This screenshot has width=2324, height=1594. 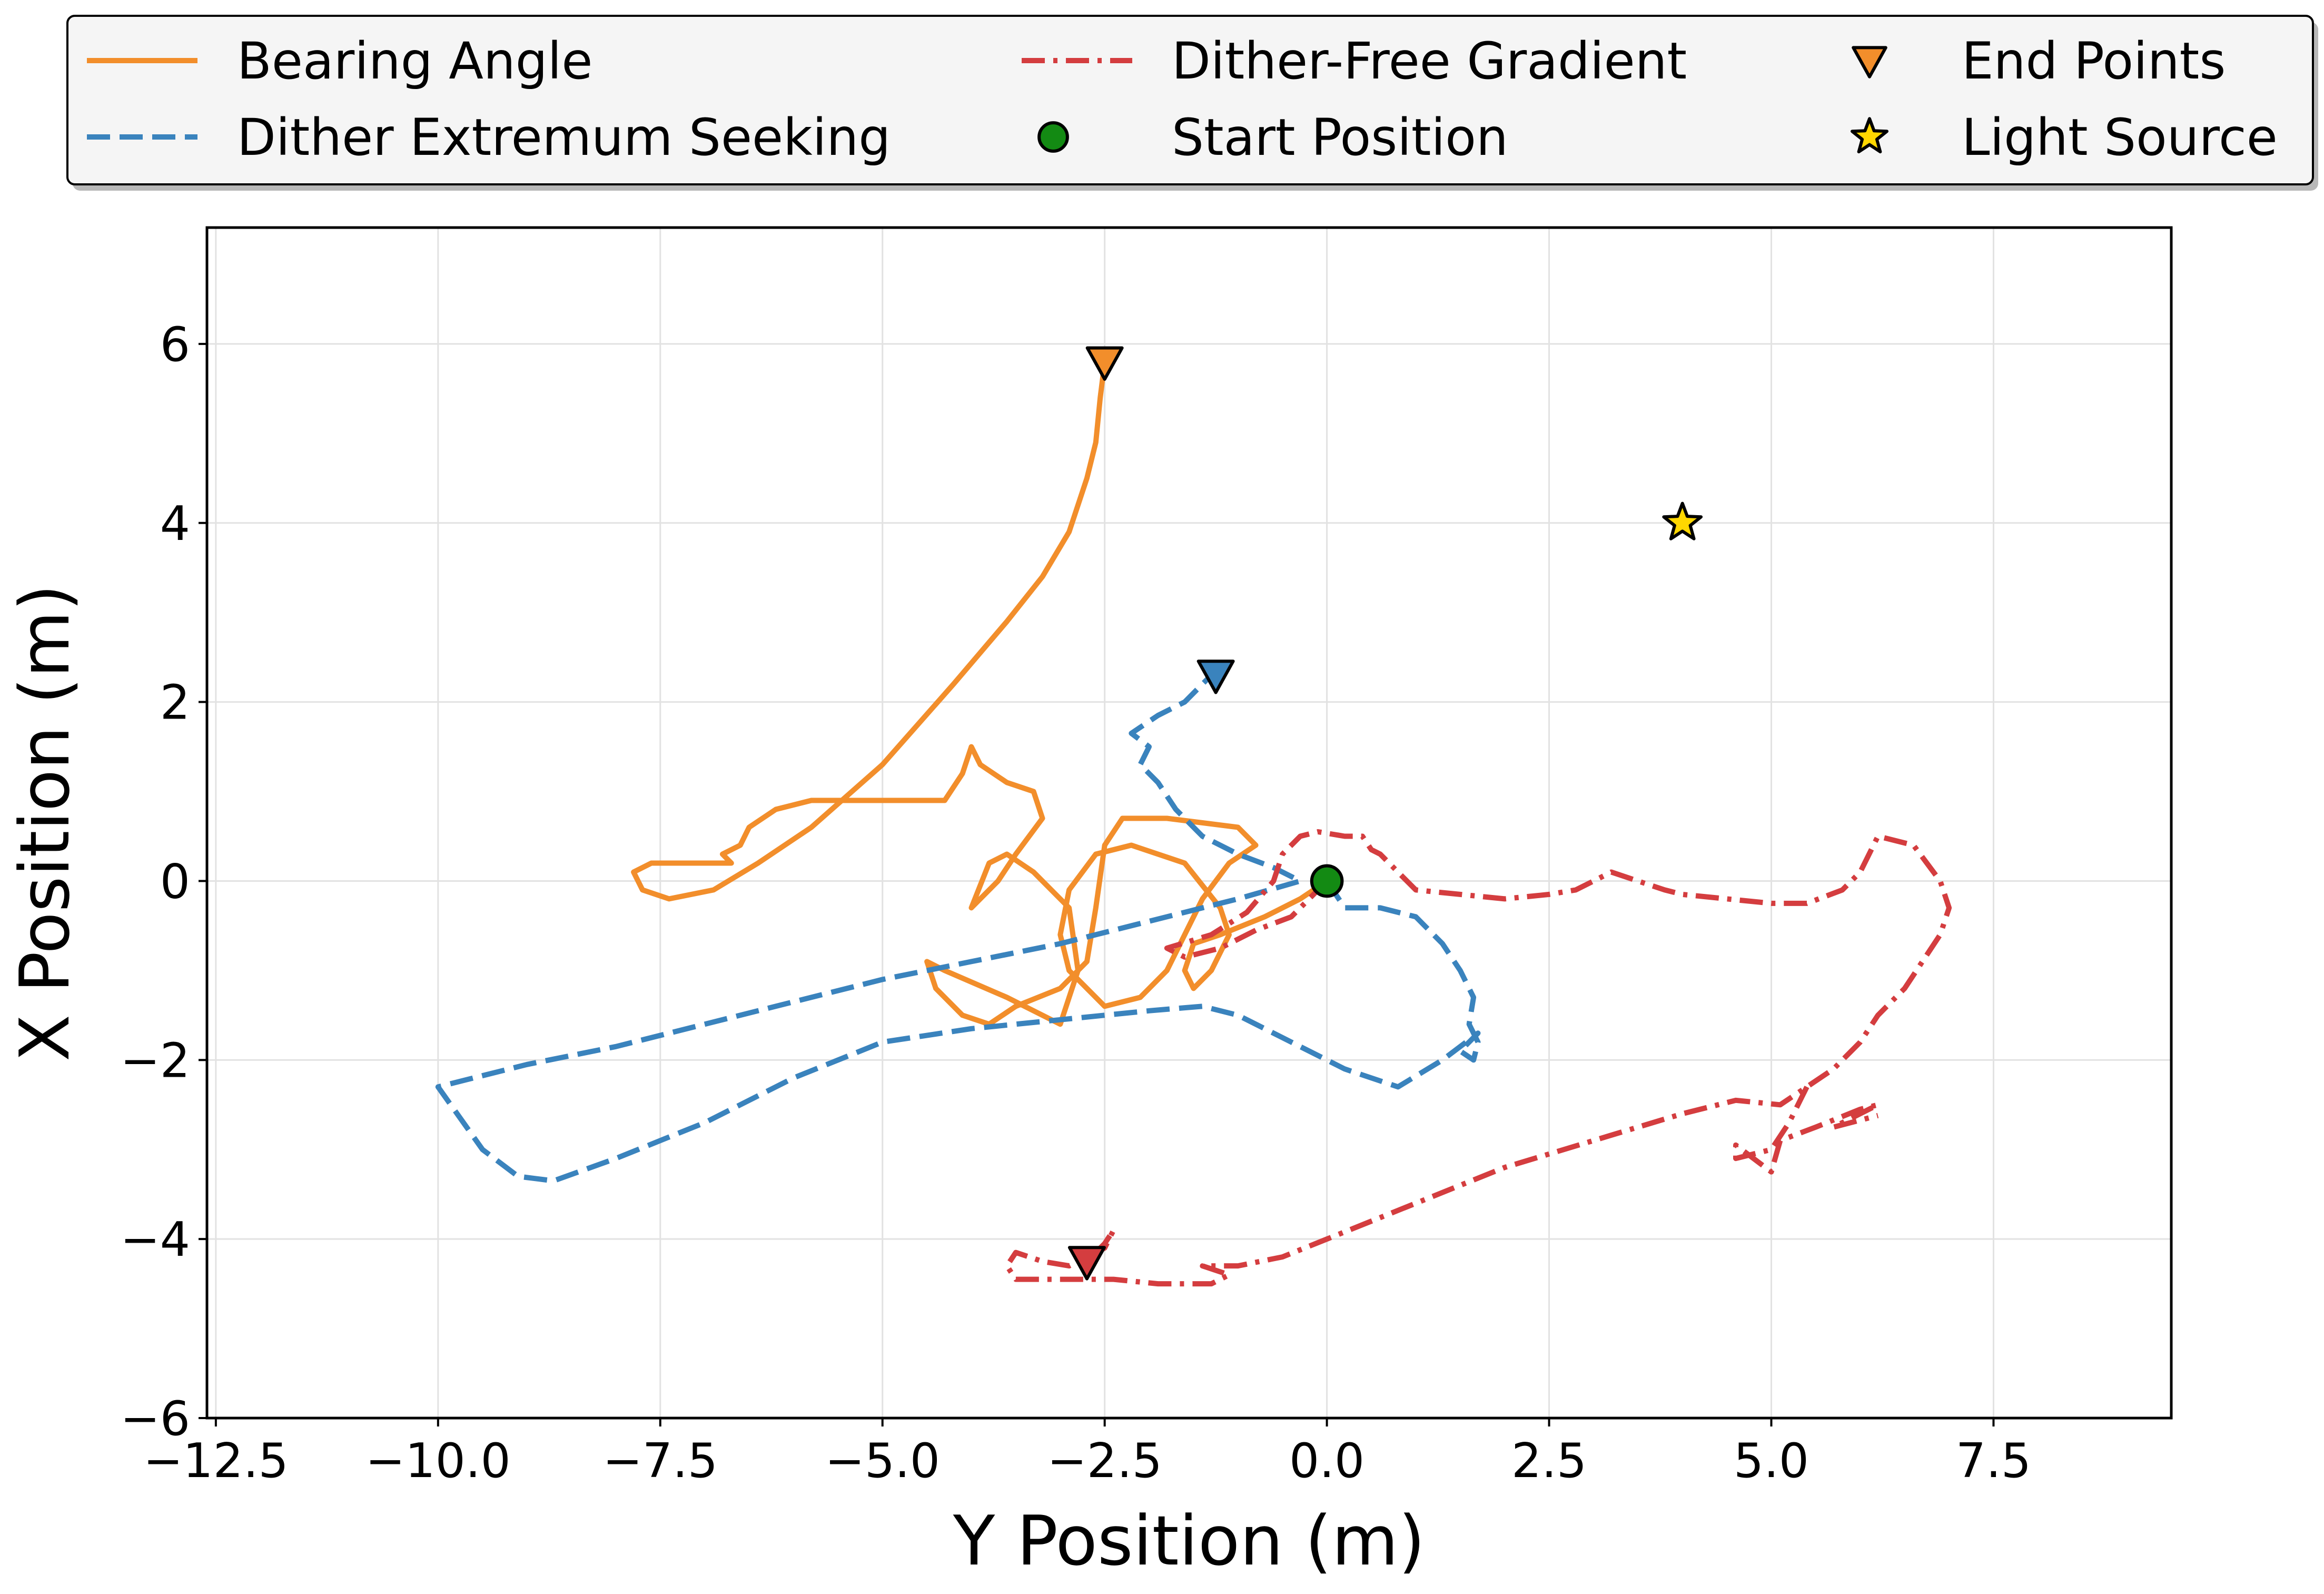 What do you see at coordinates (1340, 137) in the screenshot?
I see `legend-label-start-position: Start Position` at bounding box center [1340, 137].